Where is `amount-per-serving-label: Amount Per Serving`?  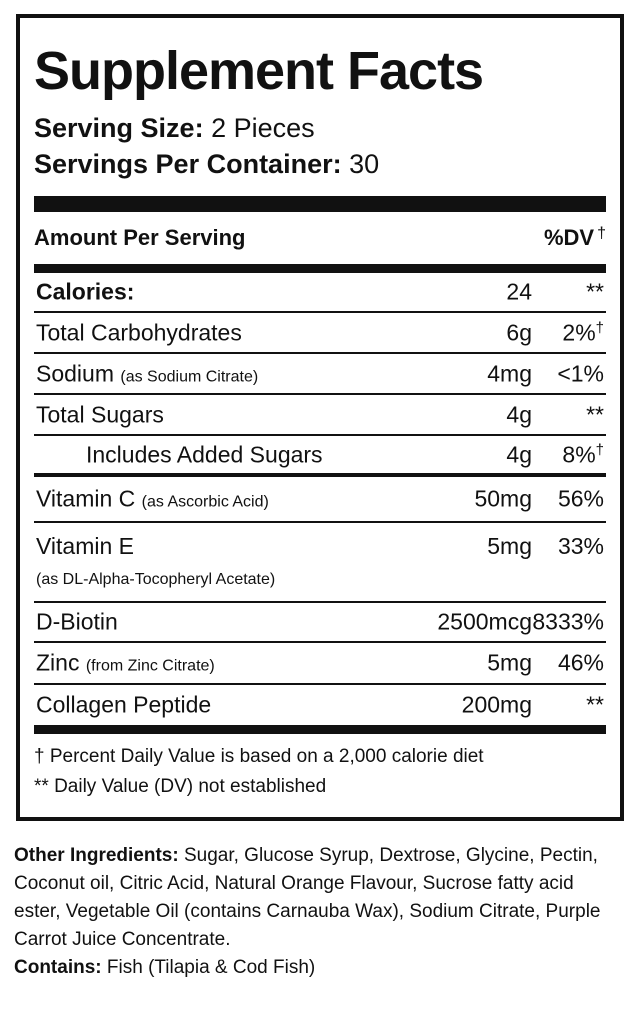 amount-per-serving-label: Amount Per Serving is located at coordinates (140, 237).